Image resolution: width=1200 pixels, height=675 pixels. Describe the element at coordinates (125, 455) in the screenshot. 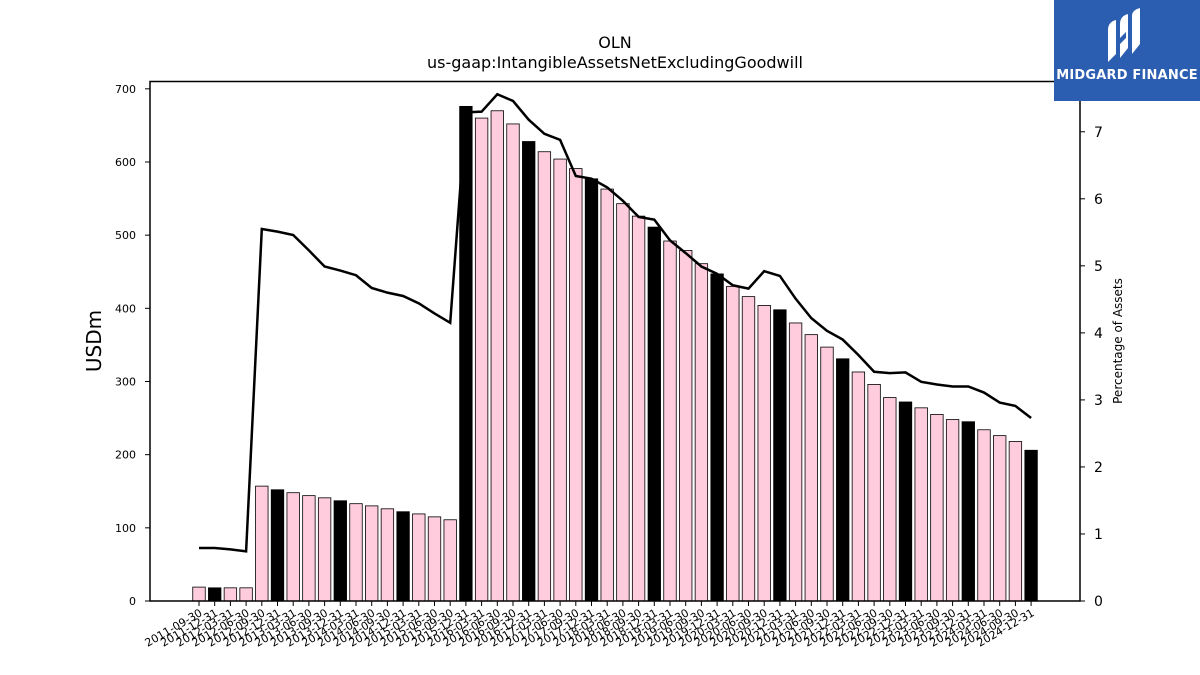

I see `y-tick-label: 200` at that location.